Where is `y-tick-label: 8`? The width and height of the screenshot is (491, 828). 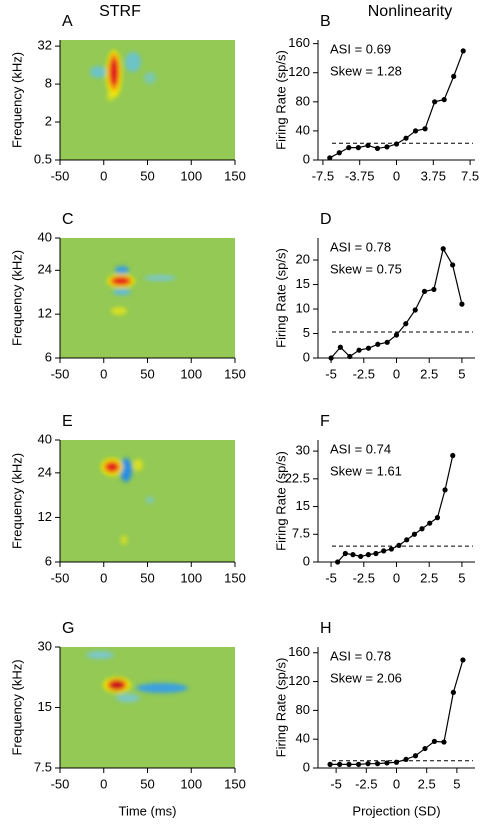 y-tick-label: 8 is located at coordinates (48, 83).